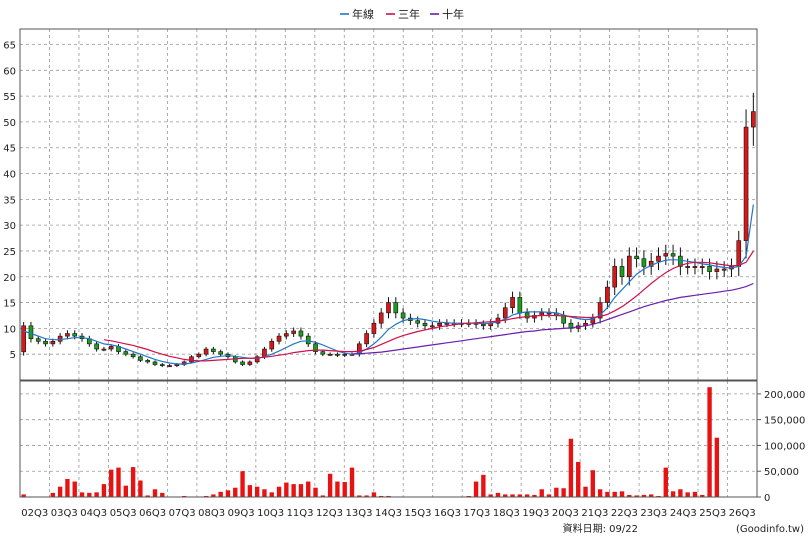 The image size is (808, 544). I want to click on x-tick-label: 20Q3, so click(565, 513).